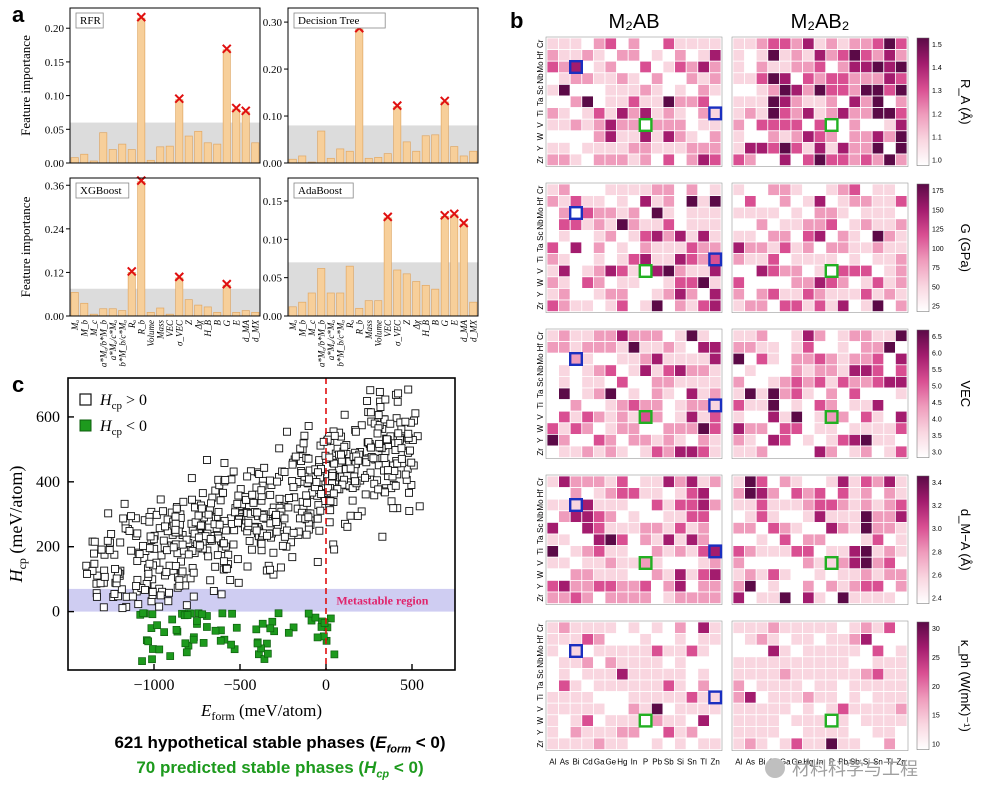  Describe the element at coordinates (227, 49) in the screenshot. I see `top-feature-marker` at that location.